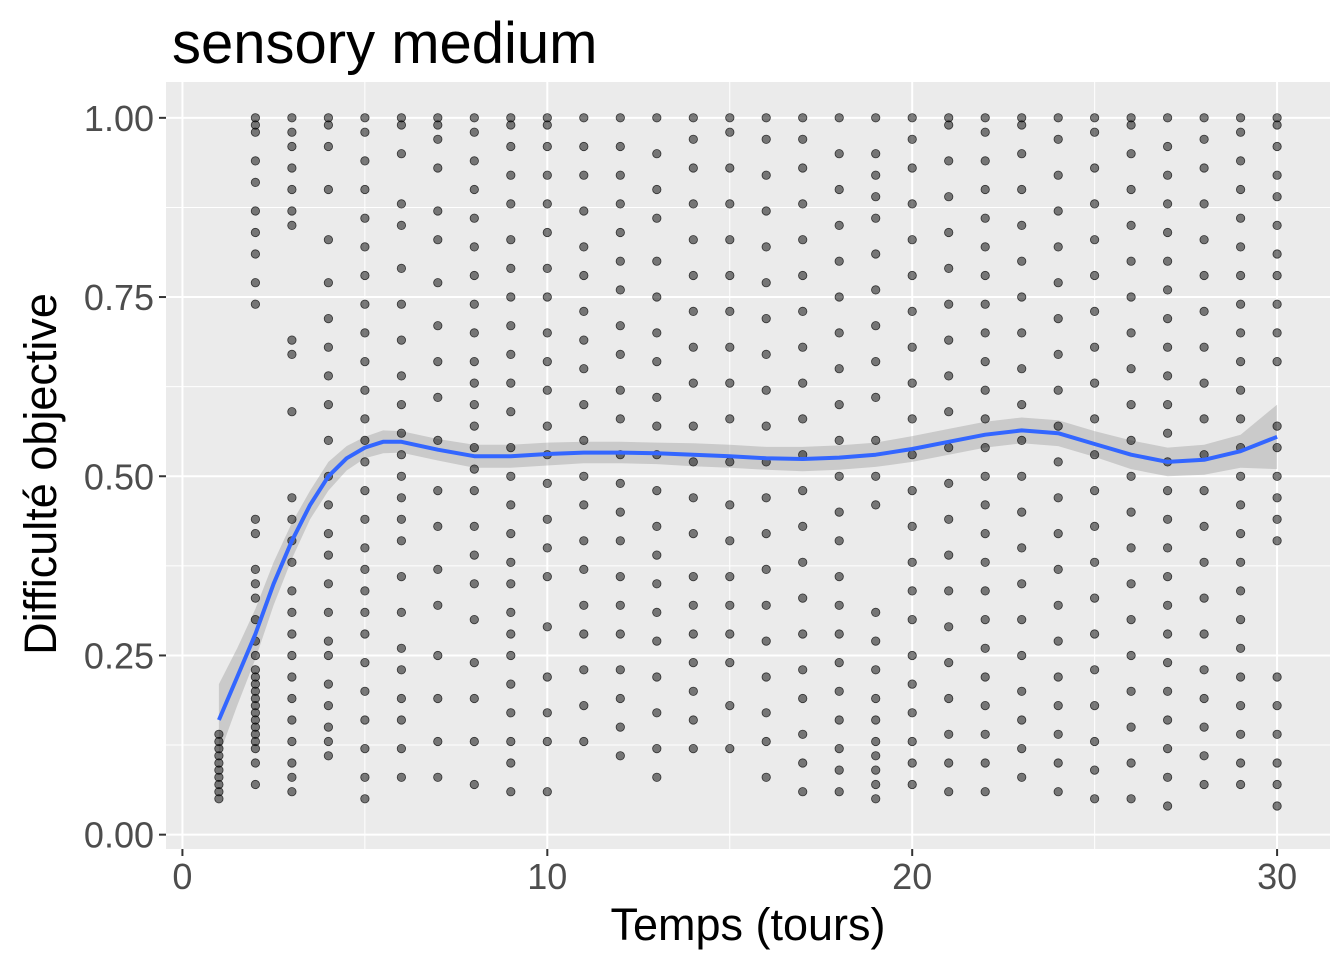 The image size is (1344, 960). What do you see at coordinates (182, 876) in the screenshot?
I see `x-tick-label: 0` at bounding box center [182, 876].